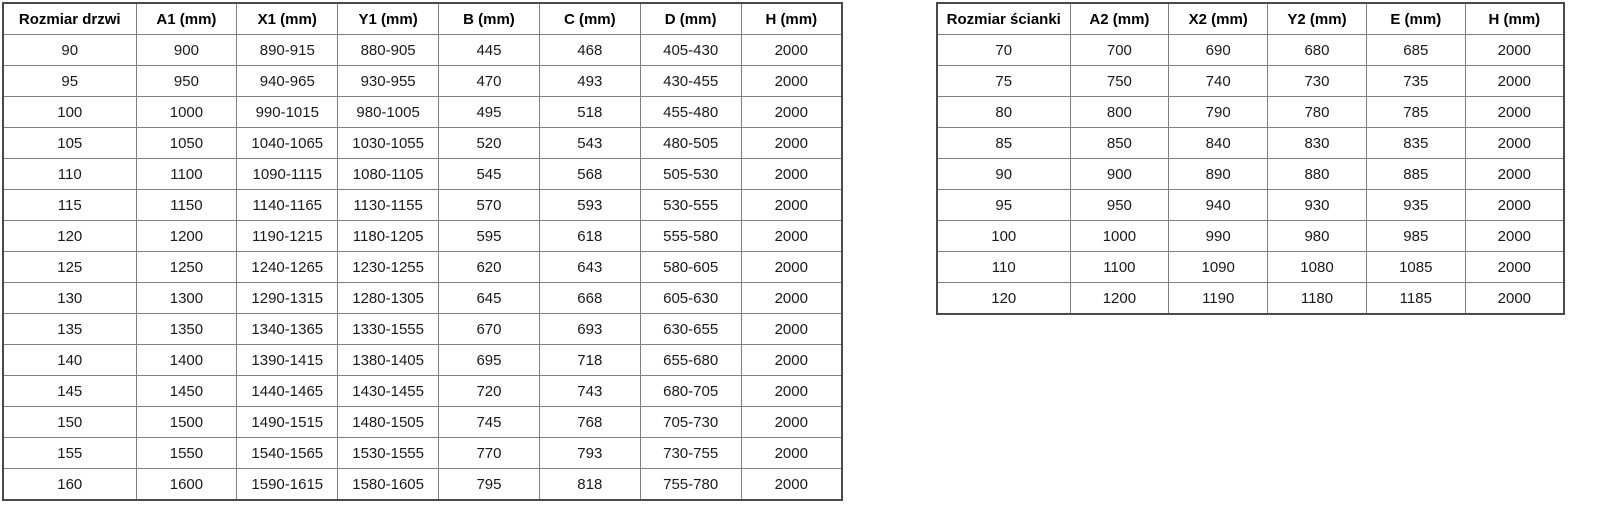  What do you see at coordinates (69, 298) in the screenshot?
I see `table-cell: 130` at bounding box center [69, 298].